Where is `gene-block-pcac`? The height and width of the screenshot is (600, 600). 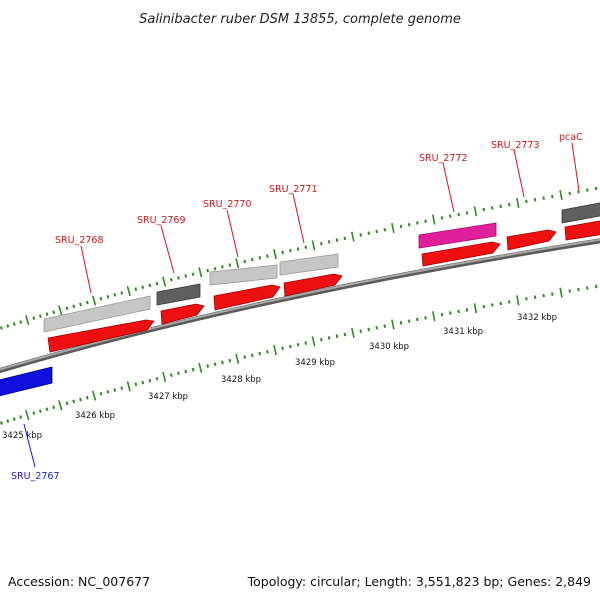 gene-block-pcac is located at coordinates (580, 213).